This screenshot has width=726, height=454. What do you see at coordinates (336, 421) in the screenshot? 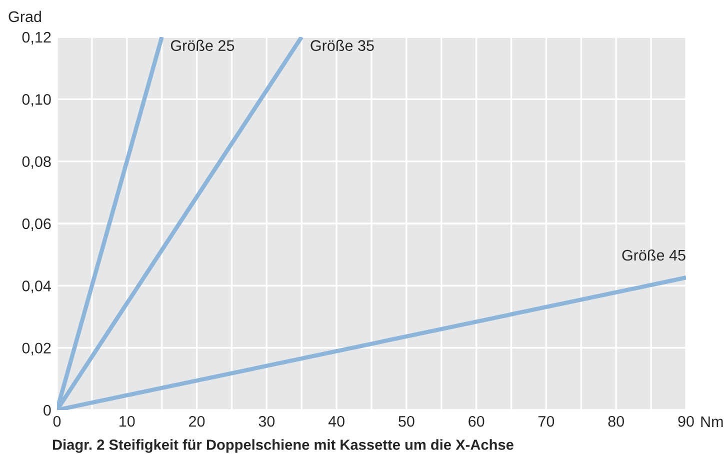
I see `x-tick-label: 40` at bounding box center [336, 421].